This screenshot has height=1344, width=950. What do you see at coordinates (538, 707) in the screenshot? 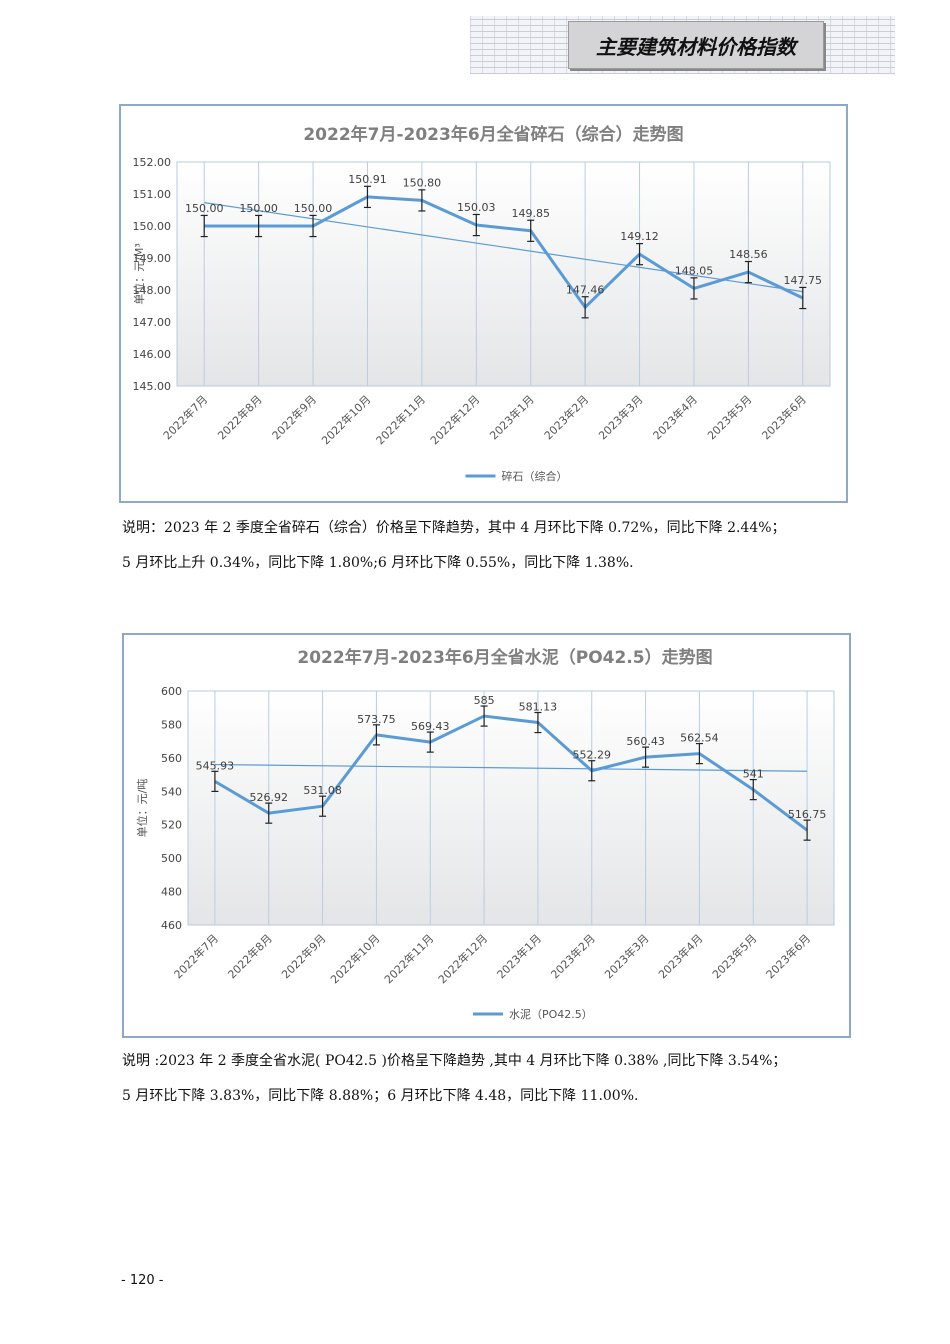
I see `cement-data-label: 581.13` at bounding box center [538, 707].